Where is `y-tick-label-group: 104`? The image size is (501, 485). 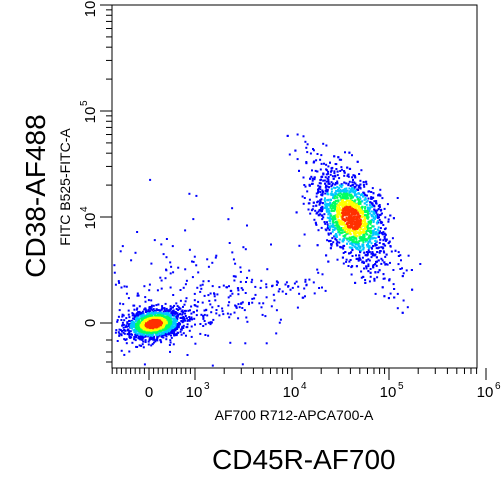
y-tick-label-group: 104 is located at coordinates (89, 217).